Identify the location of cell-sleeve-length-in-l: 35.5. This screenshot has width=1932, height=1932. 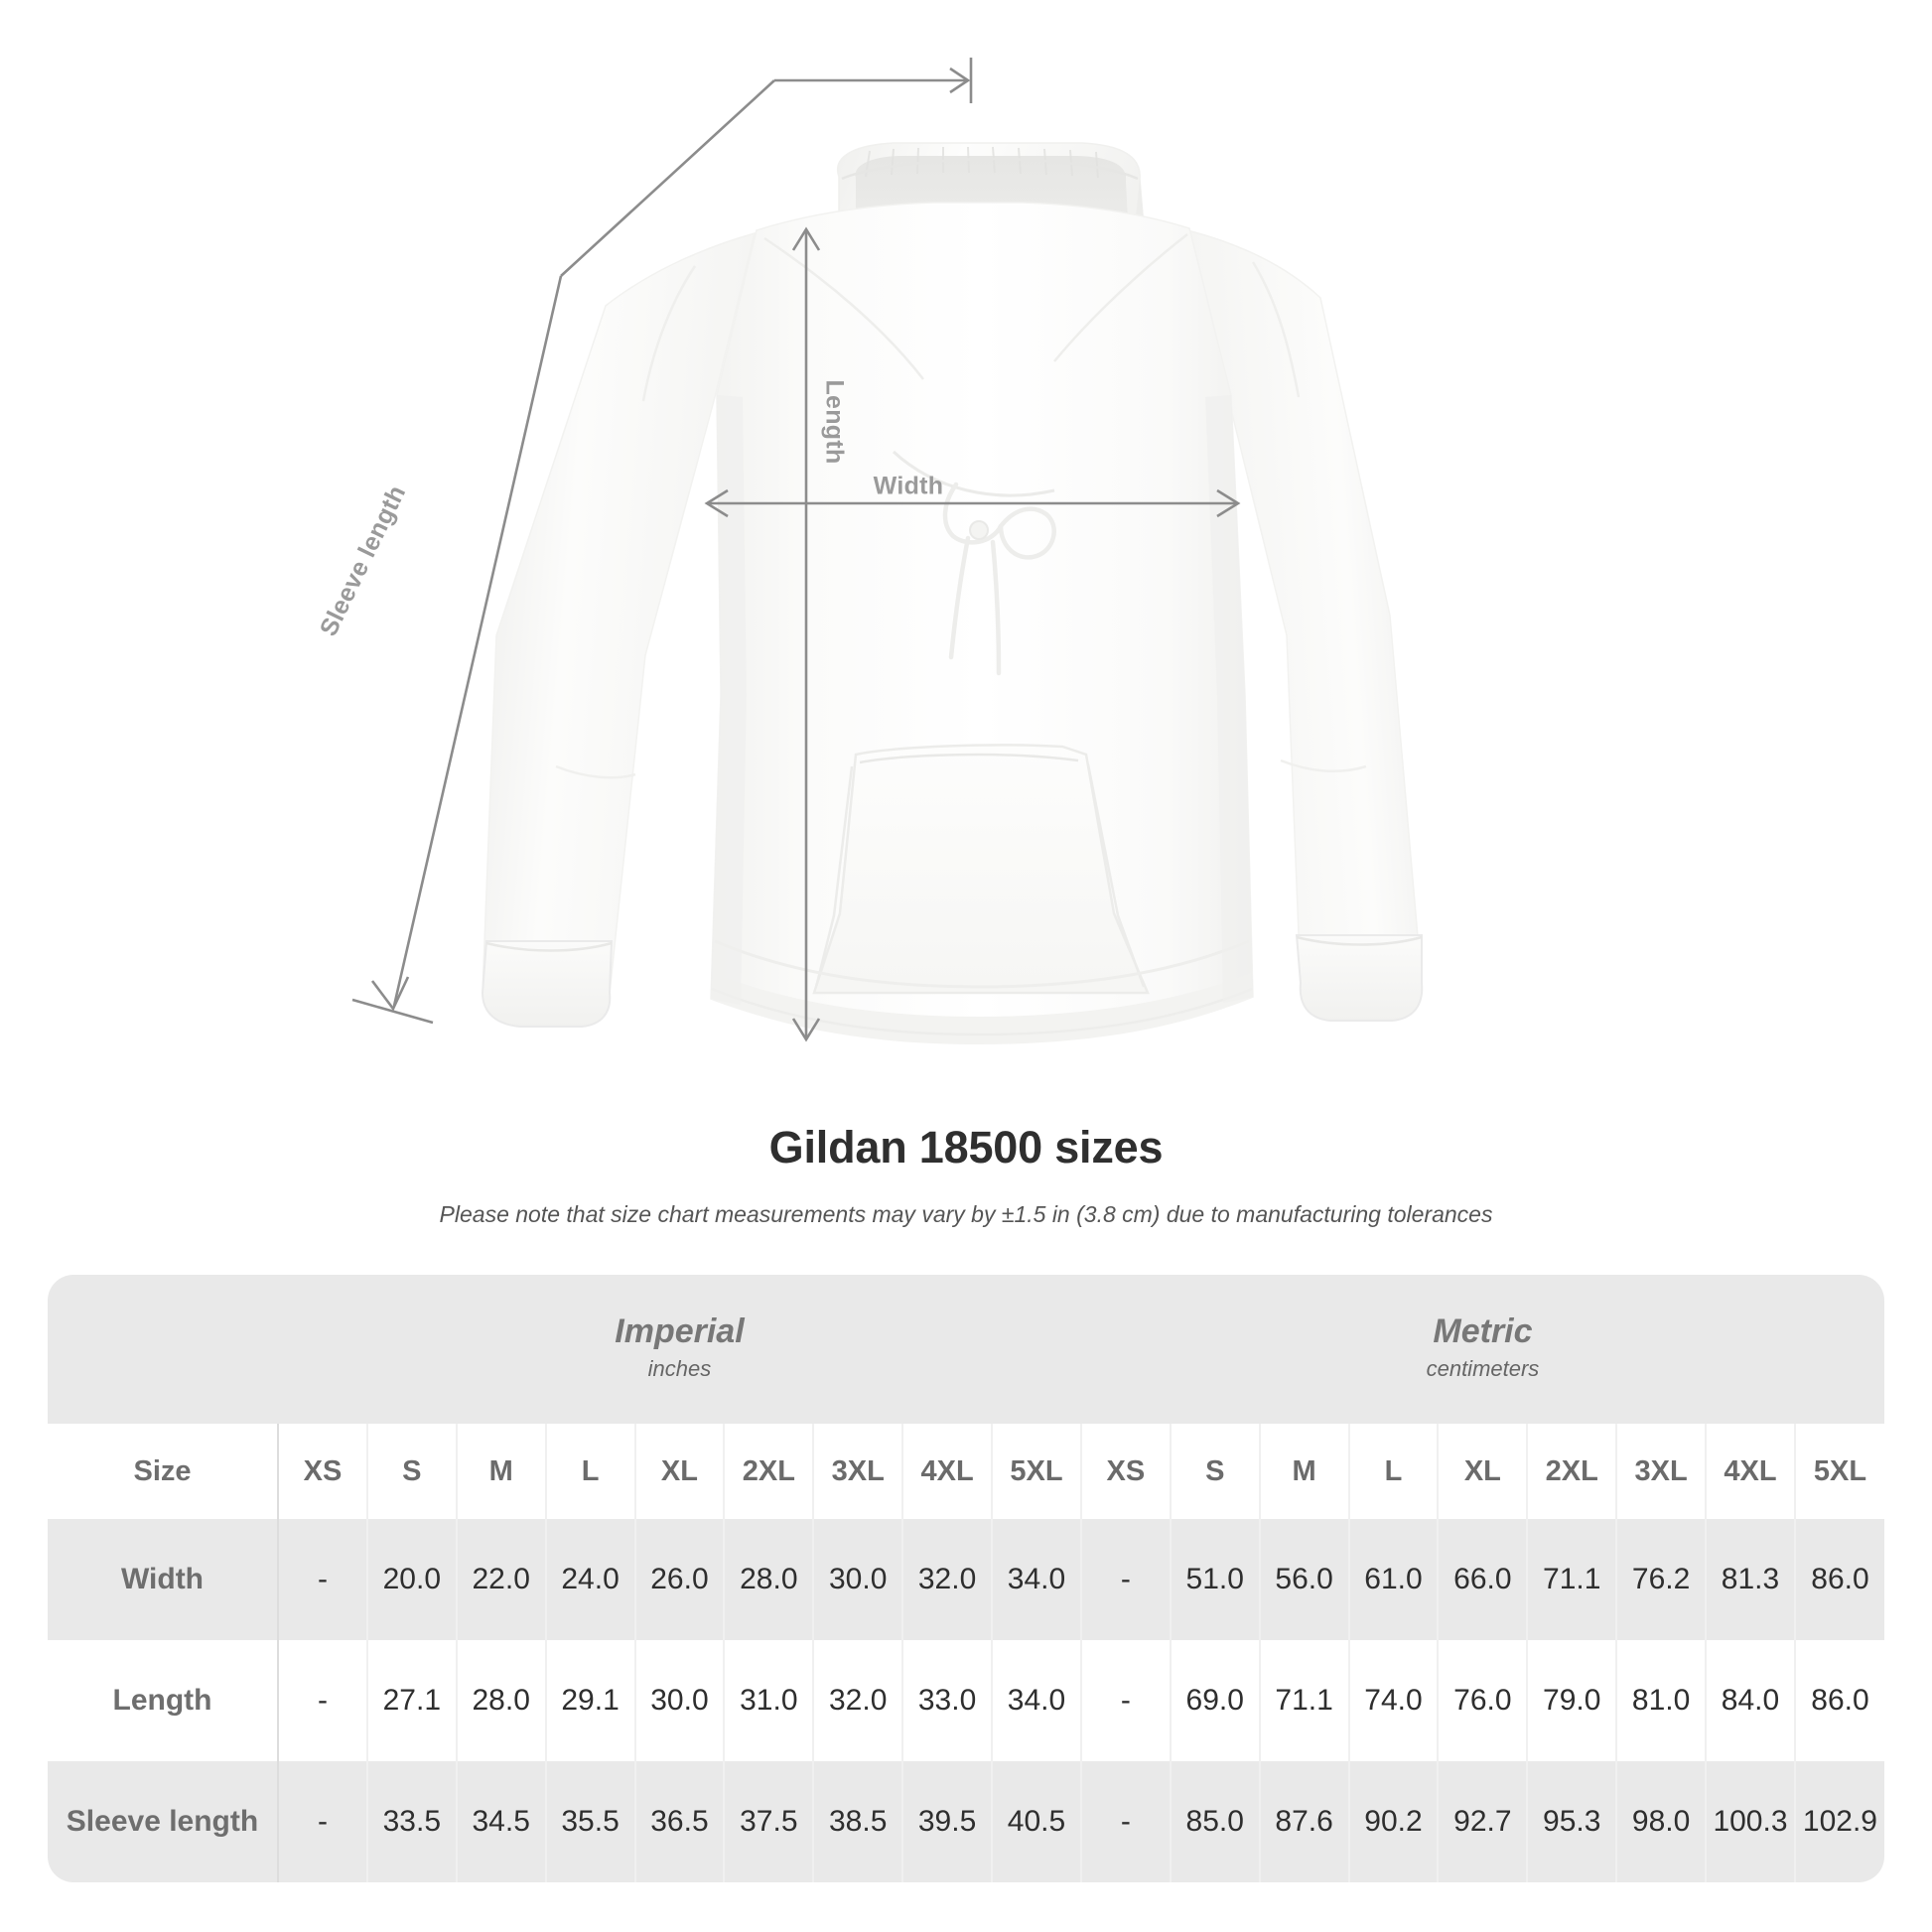
(590, 1822).